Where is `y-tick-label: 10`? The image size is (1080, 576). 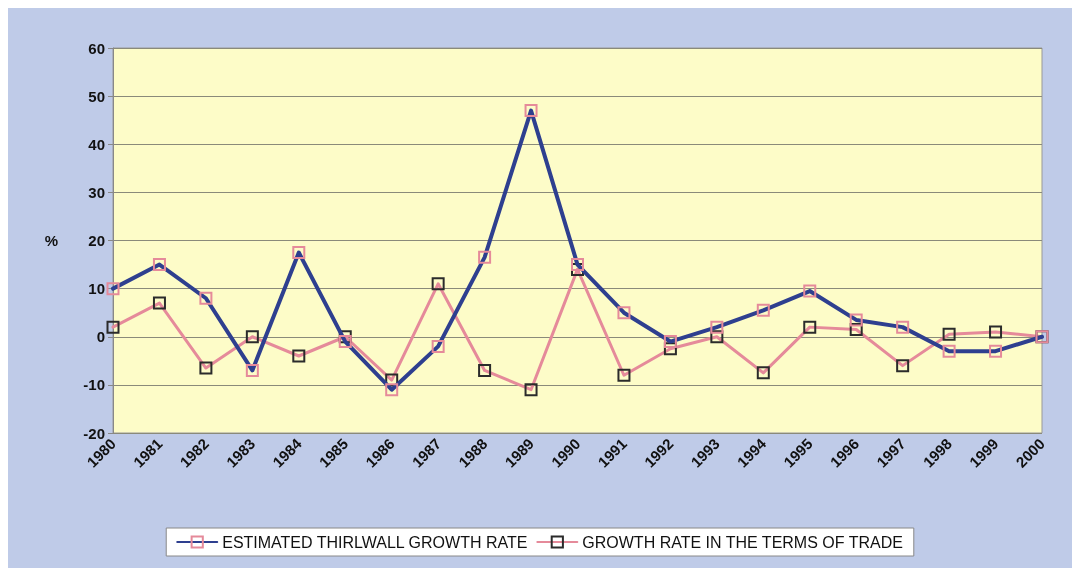 y-tick-label: 10 is located at coordinates (96, 289).